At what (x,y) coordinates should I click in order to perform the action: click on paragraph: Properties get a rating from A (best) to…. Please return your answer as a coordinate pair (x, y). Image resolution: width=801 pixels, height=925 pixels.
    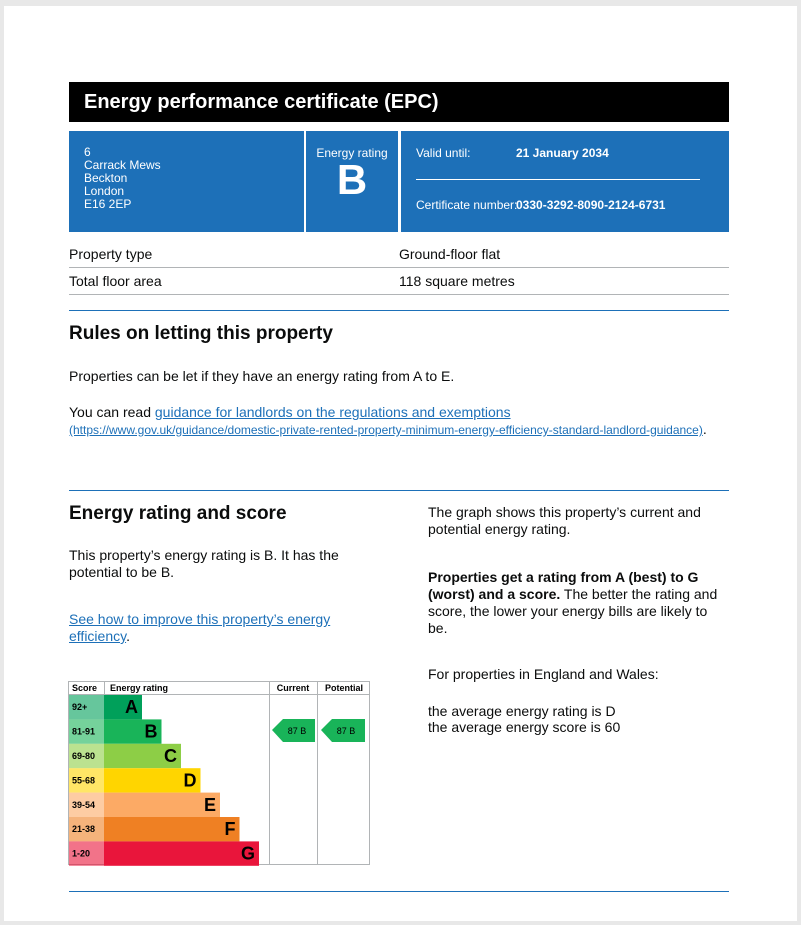
    Looking at the image, I should click on (578, 603).